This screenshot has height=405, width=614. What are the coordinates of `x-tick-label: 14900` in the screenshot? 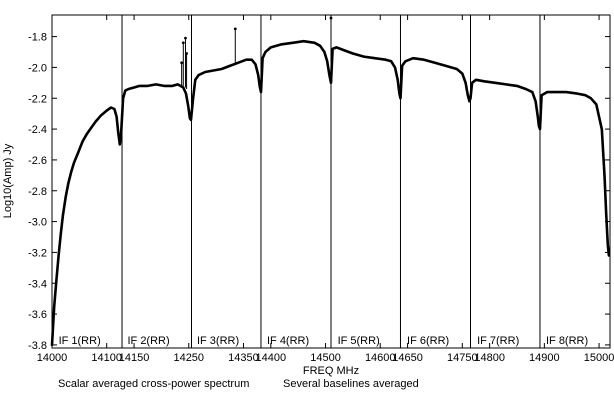 It's located at (544, 358).